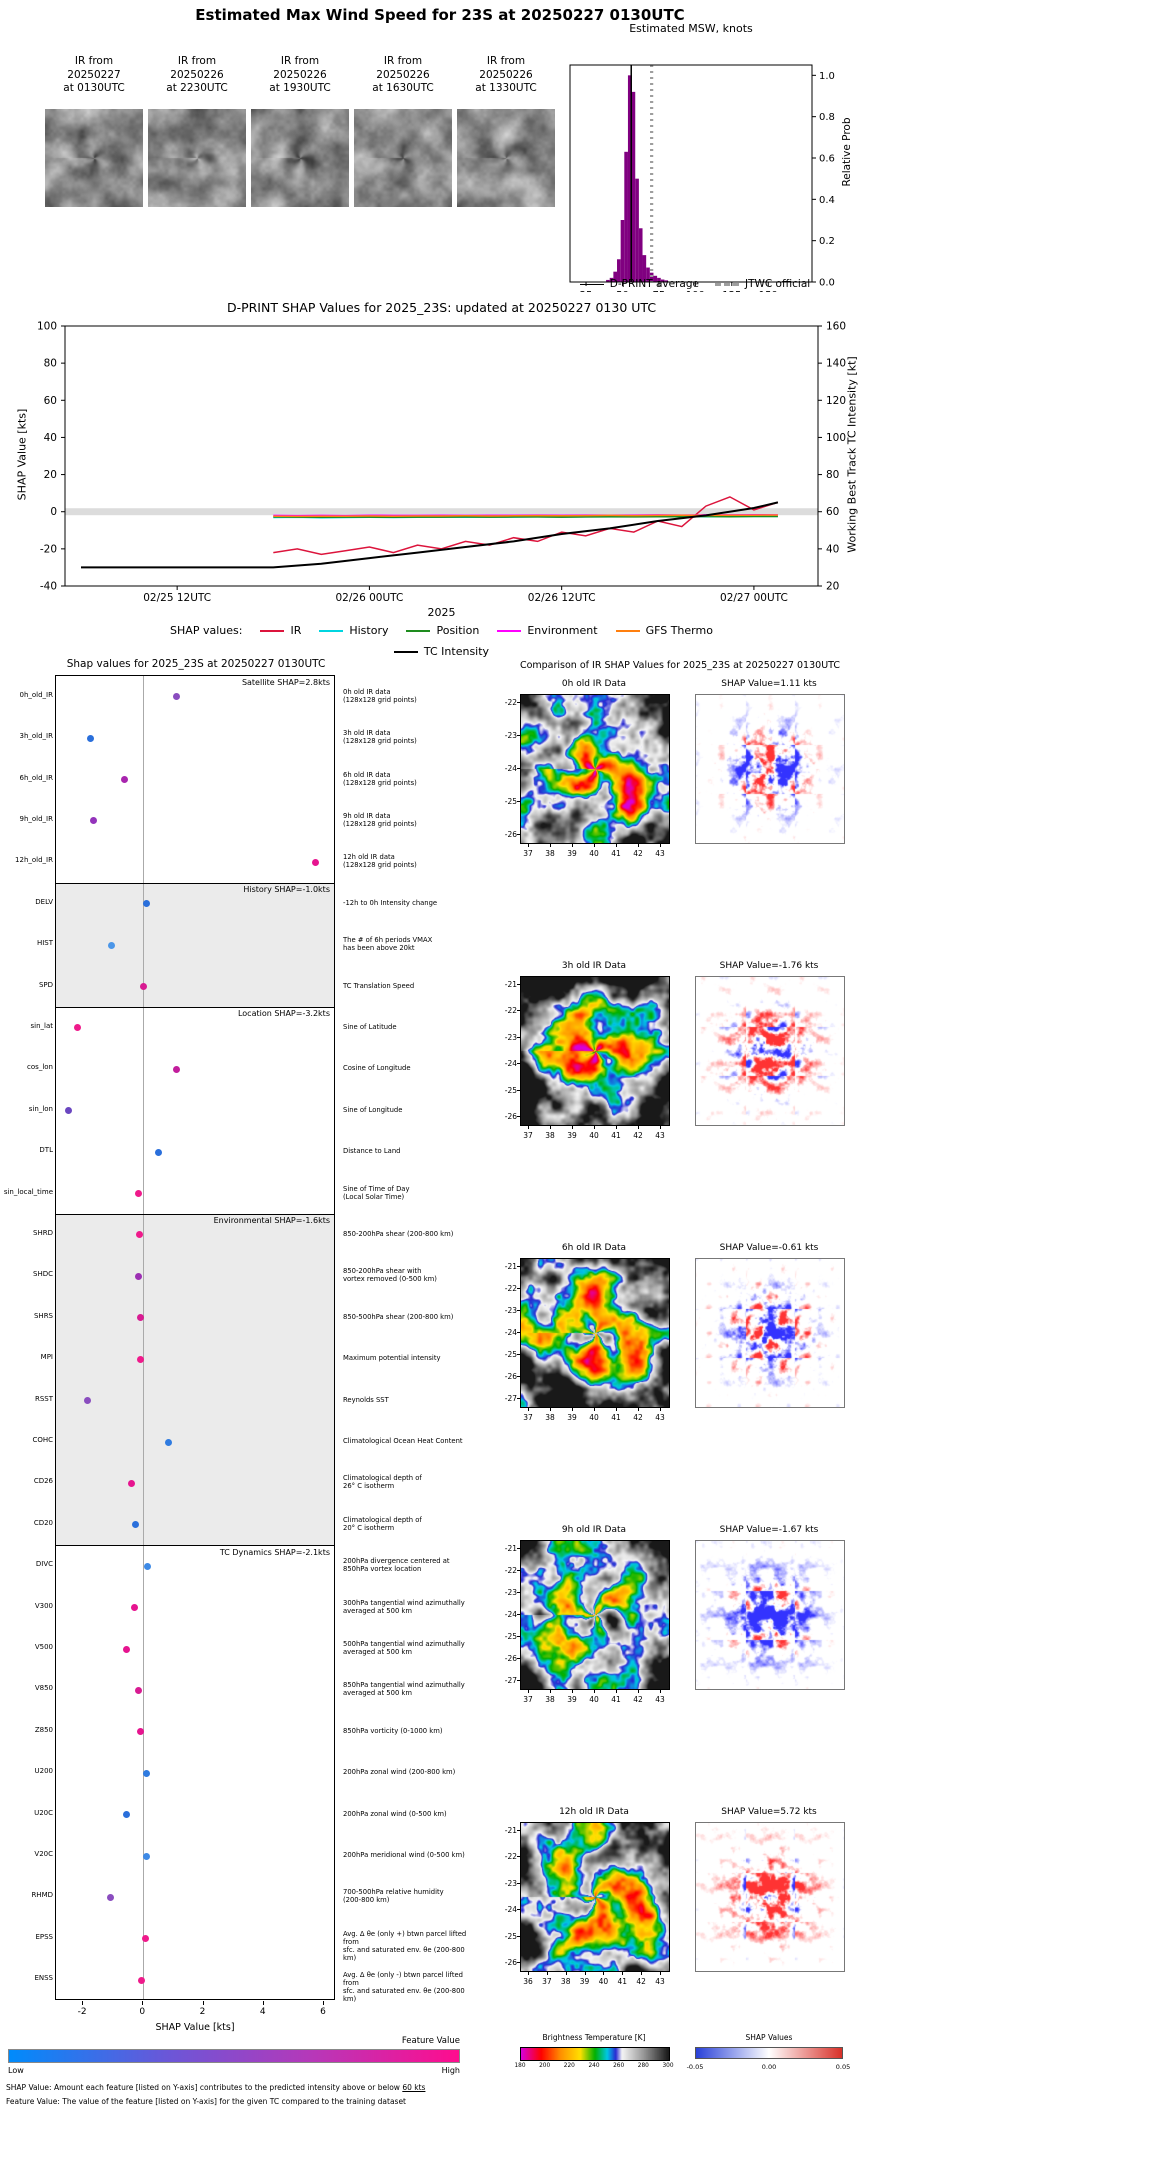 The width and height of the screenshot is (1168, 2158). I want to click on group-divider, so click(195, 1214).